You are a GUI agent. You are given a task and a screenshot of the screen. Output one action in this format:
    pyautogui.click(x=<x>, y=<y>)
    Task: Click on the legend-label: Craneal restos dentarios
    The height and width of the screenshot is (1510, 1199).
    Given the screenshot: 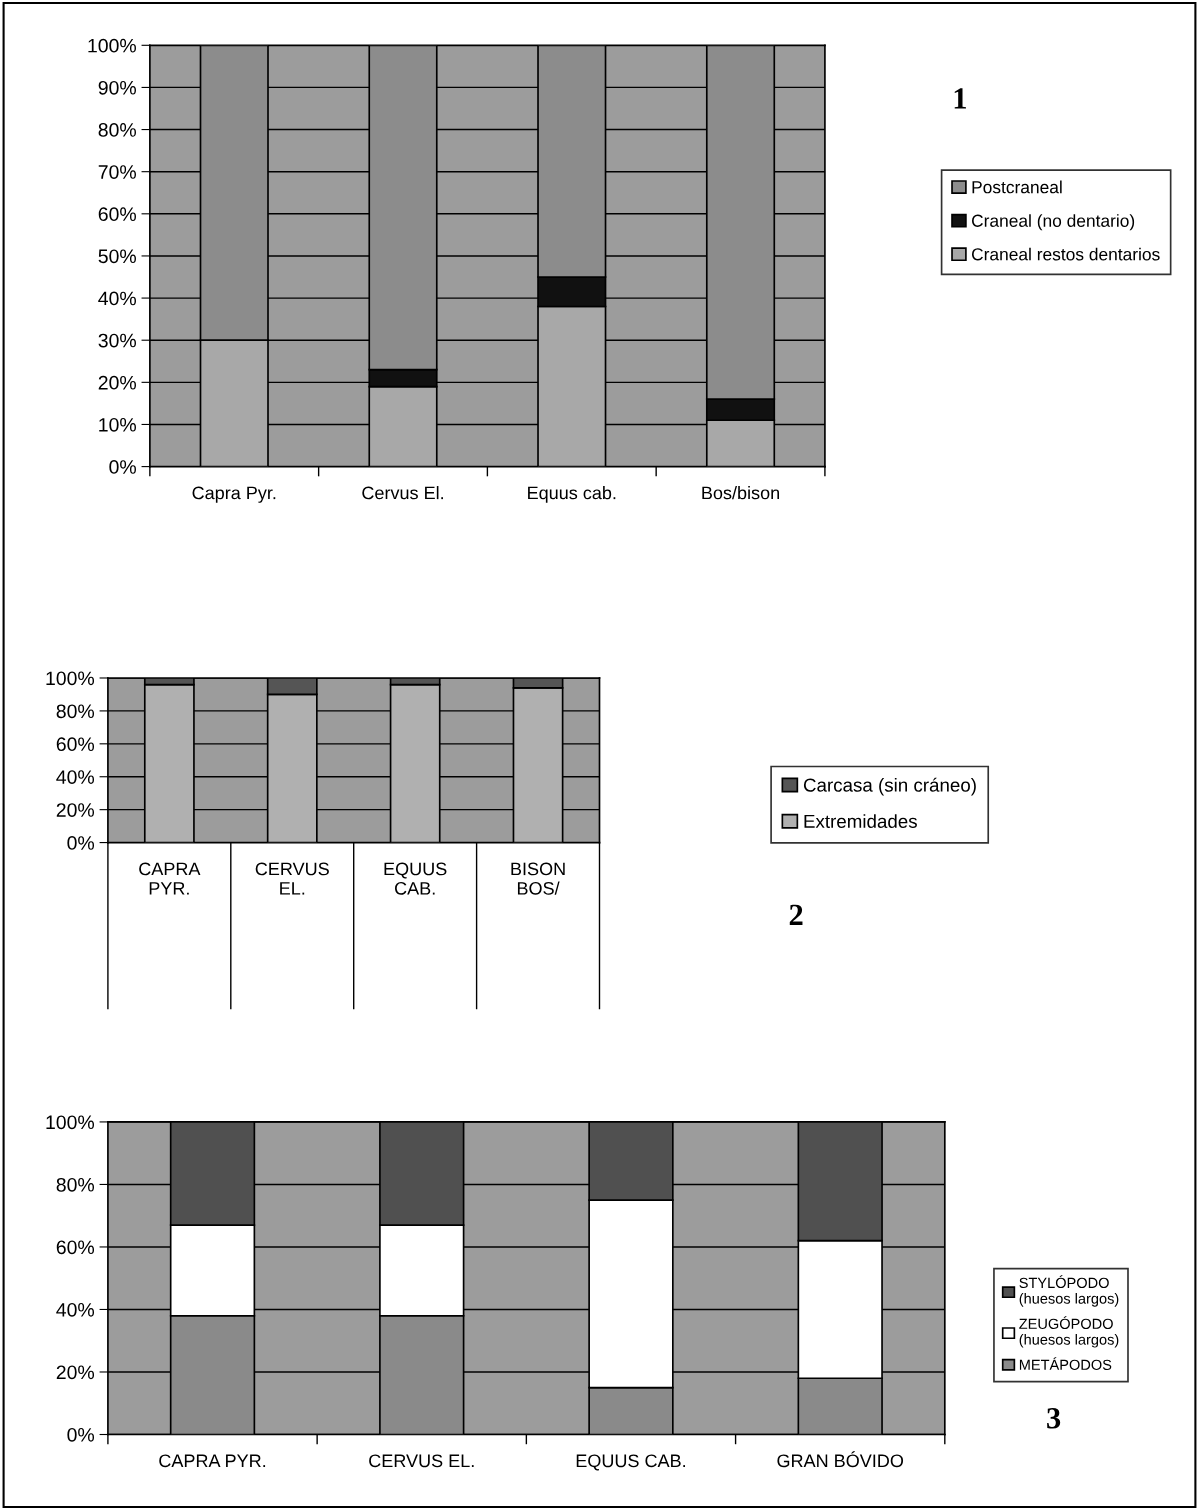 What is the action you would take?
    pyautogui.click(x=1065, y=254)
    